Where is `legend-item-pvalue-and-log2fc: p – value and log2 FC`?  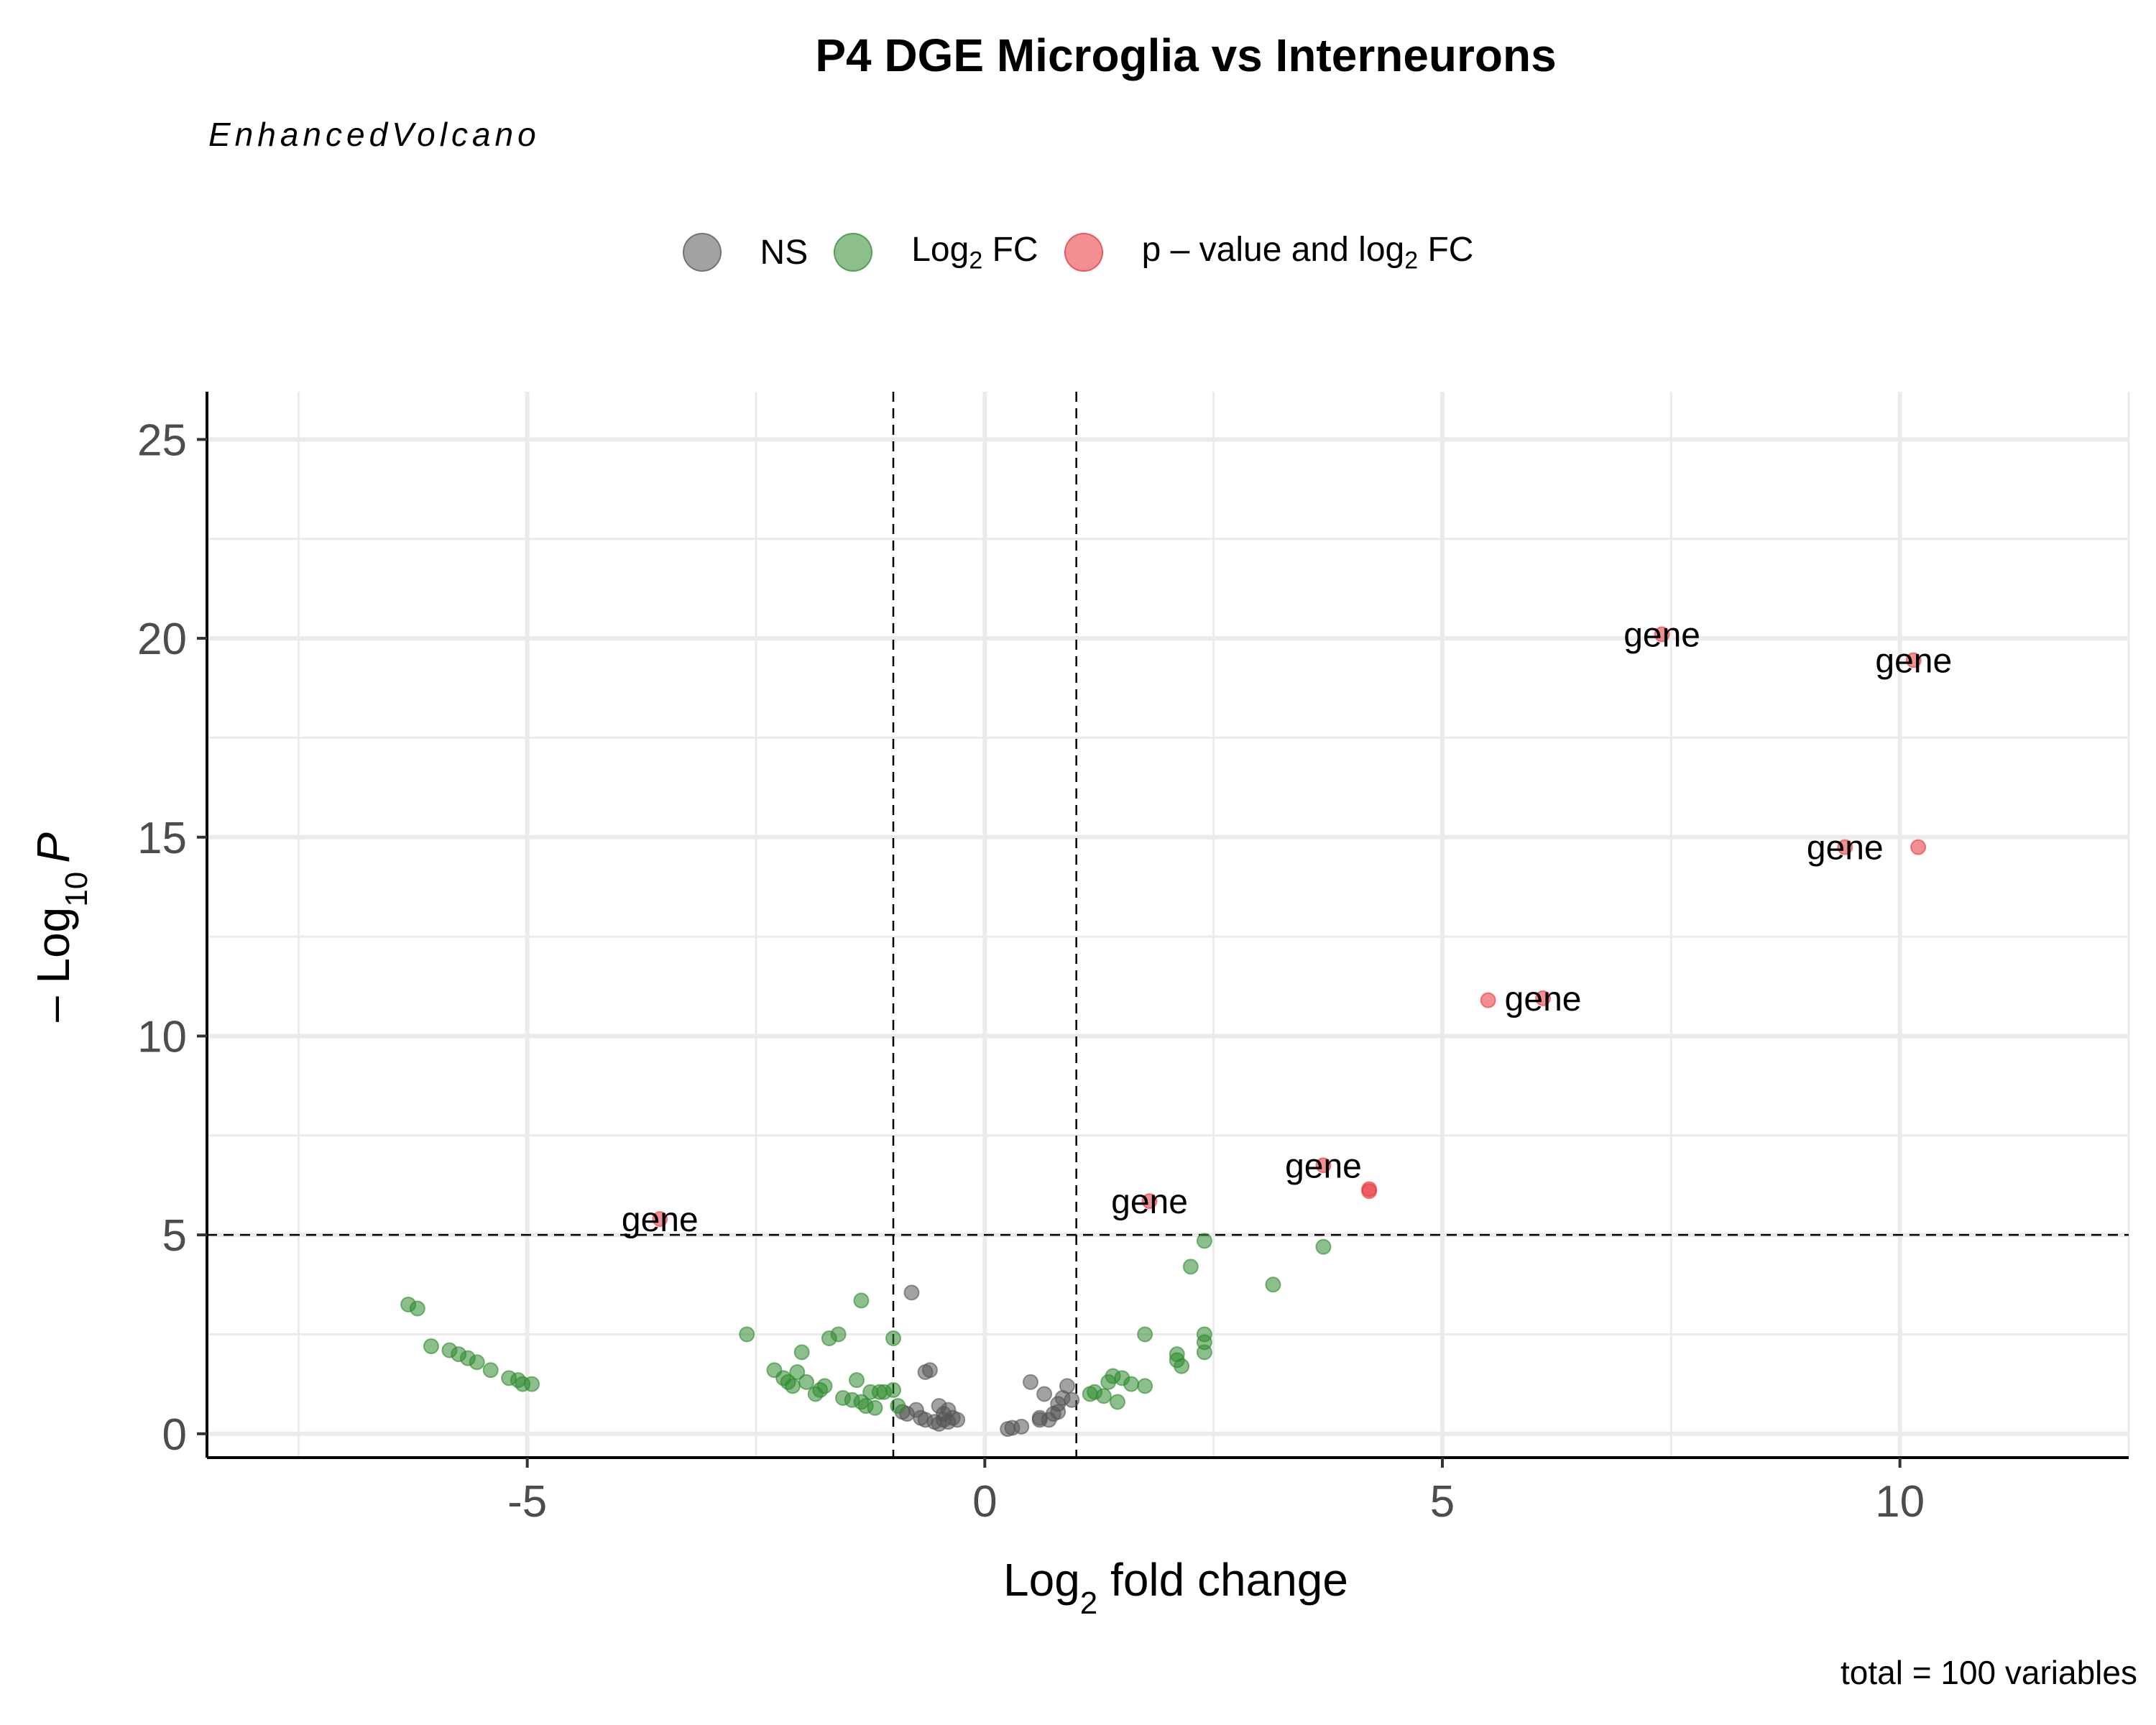 legend-item-pvalue-and-log2fc: p – value and log2 FC is located at coordinates (1269, 252).